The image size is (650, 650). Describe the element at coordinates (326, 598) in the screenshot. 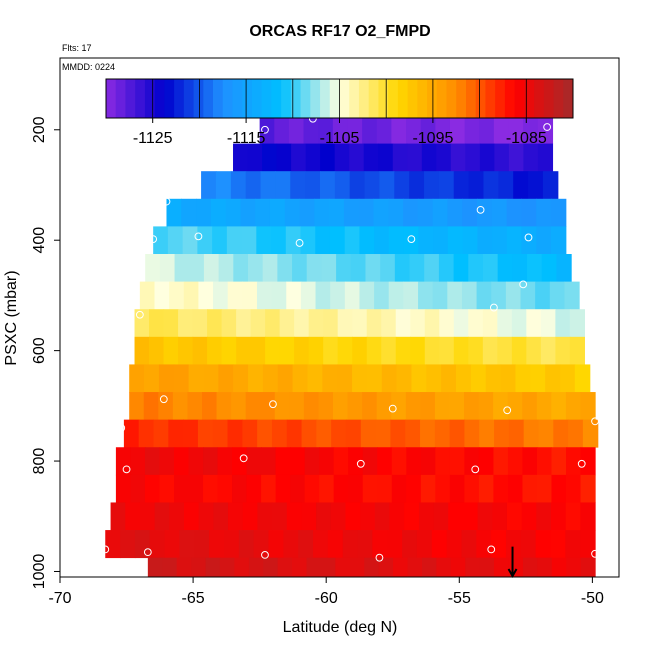

I see `x-tick-label: -60` at that location.